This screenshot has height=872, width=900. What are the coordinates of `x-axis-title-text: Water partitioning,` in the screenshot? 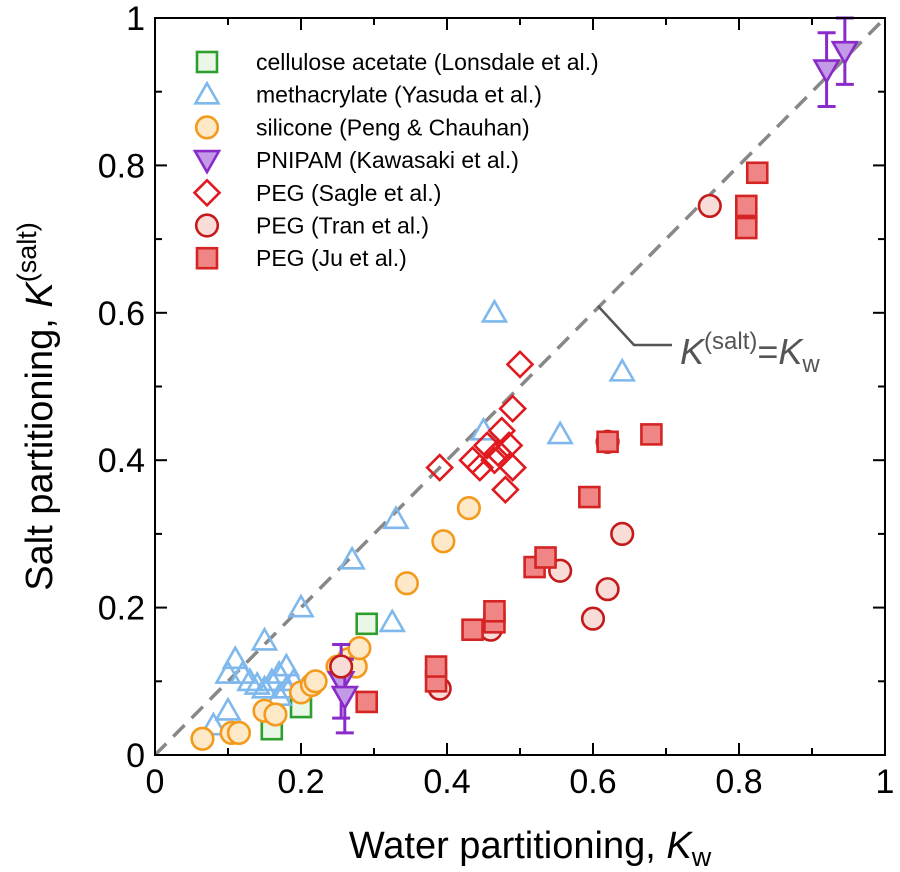 It's located at (508, 846).